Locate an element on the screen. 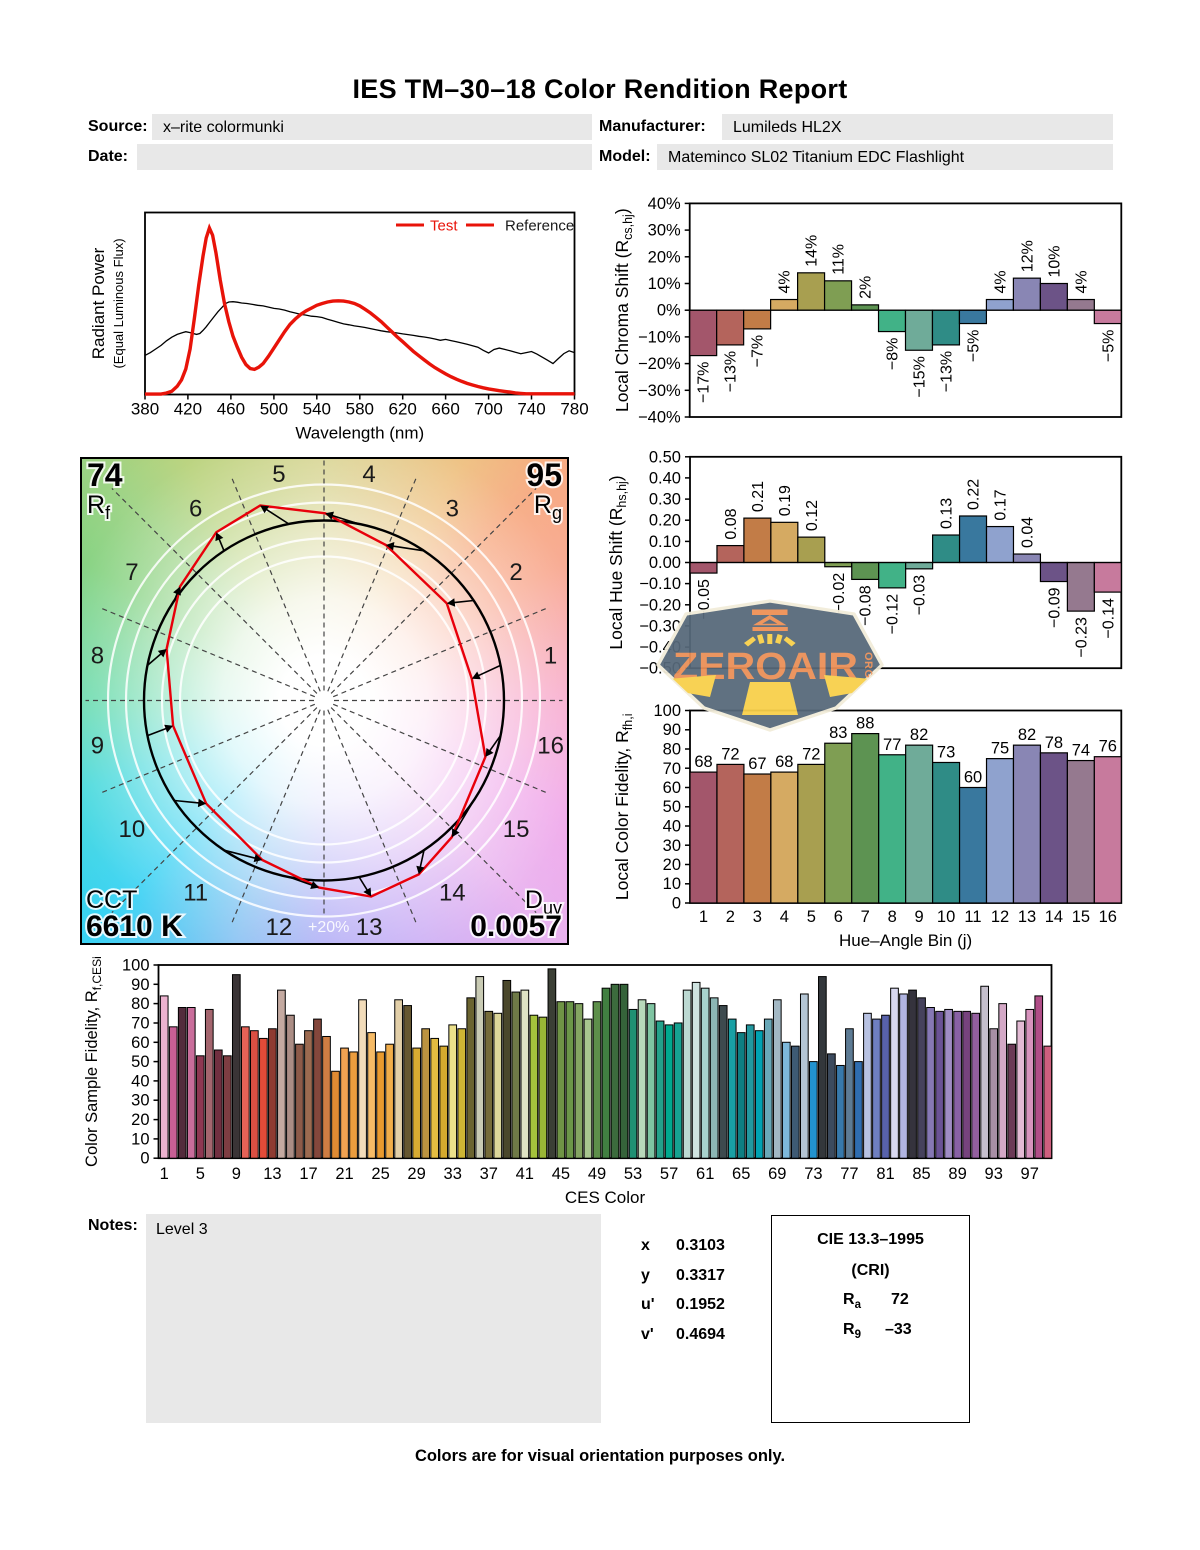 This screenshot has width=1200, height=1550. svg-text: 57 is located at coordinates (669, 1174).